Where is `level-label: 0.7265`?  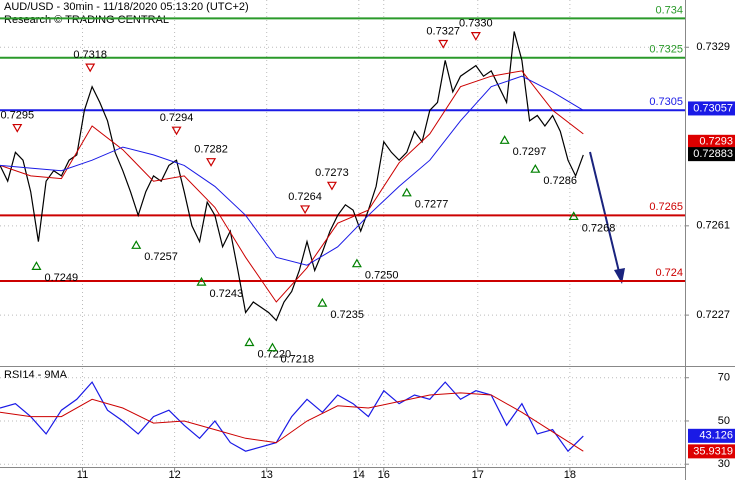 level-label: 0.7265 is located at coordinates (666, 207).